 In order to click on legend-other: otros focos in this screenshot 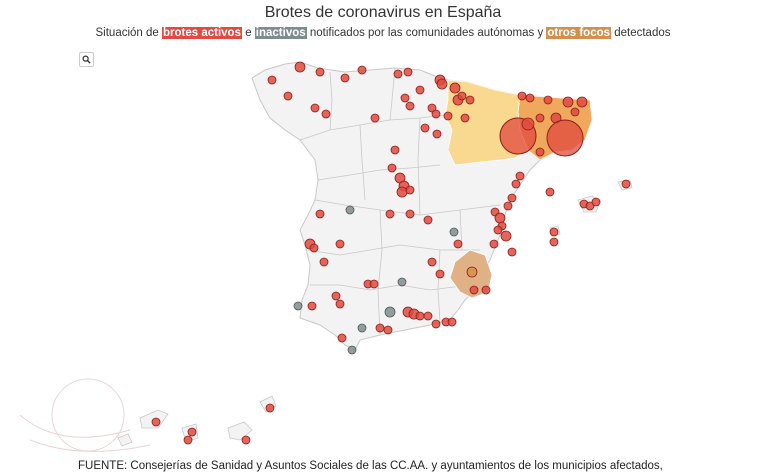, I will do `click(579, 33)`.